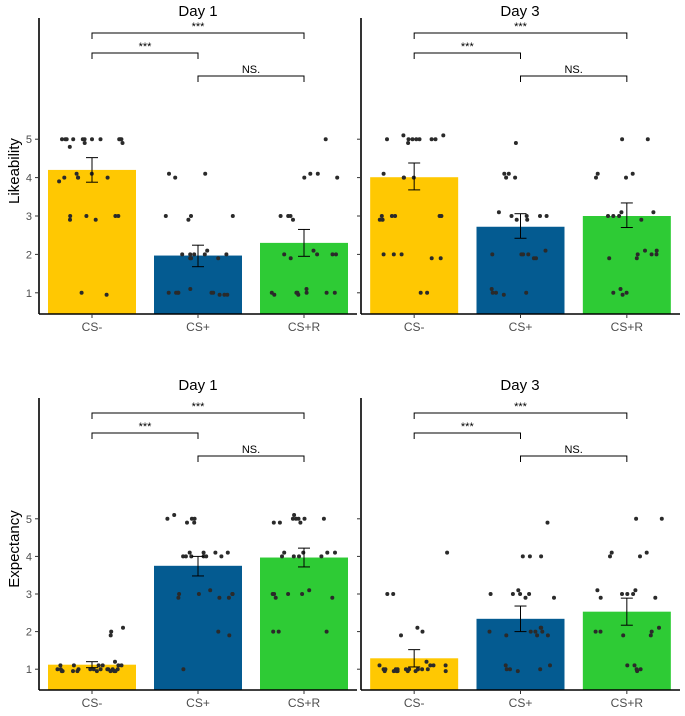 Image resolution: width=685 pixels, height=716 pixels. I want to click on chart-title: Day 3, so click(519, 11).